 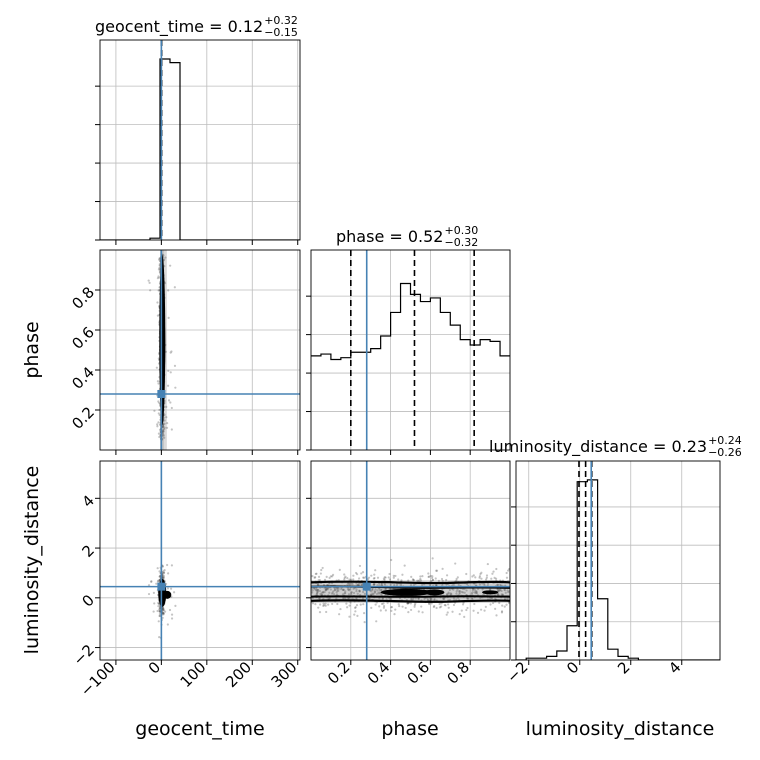 I want to click on y-tick-label-luminosity_distance: 2, so click(x=88, y=550).